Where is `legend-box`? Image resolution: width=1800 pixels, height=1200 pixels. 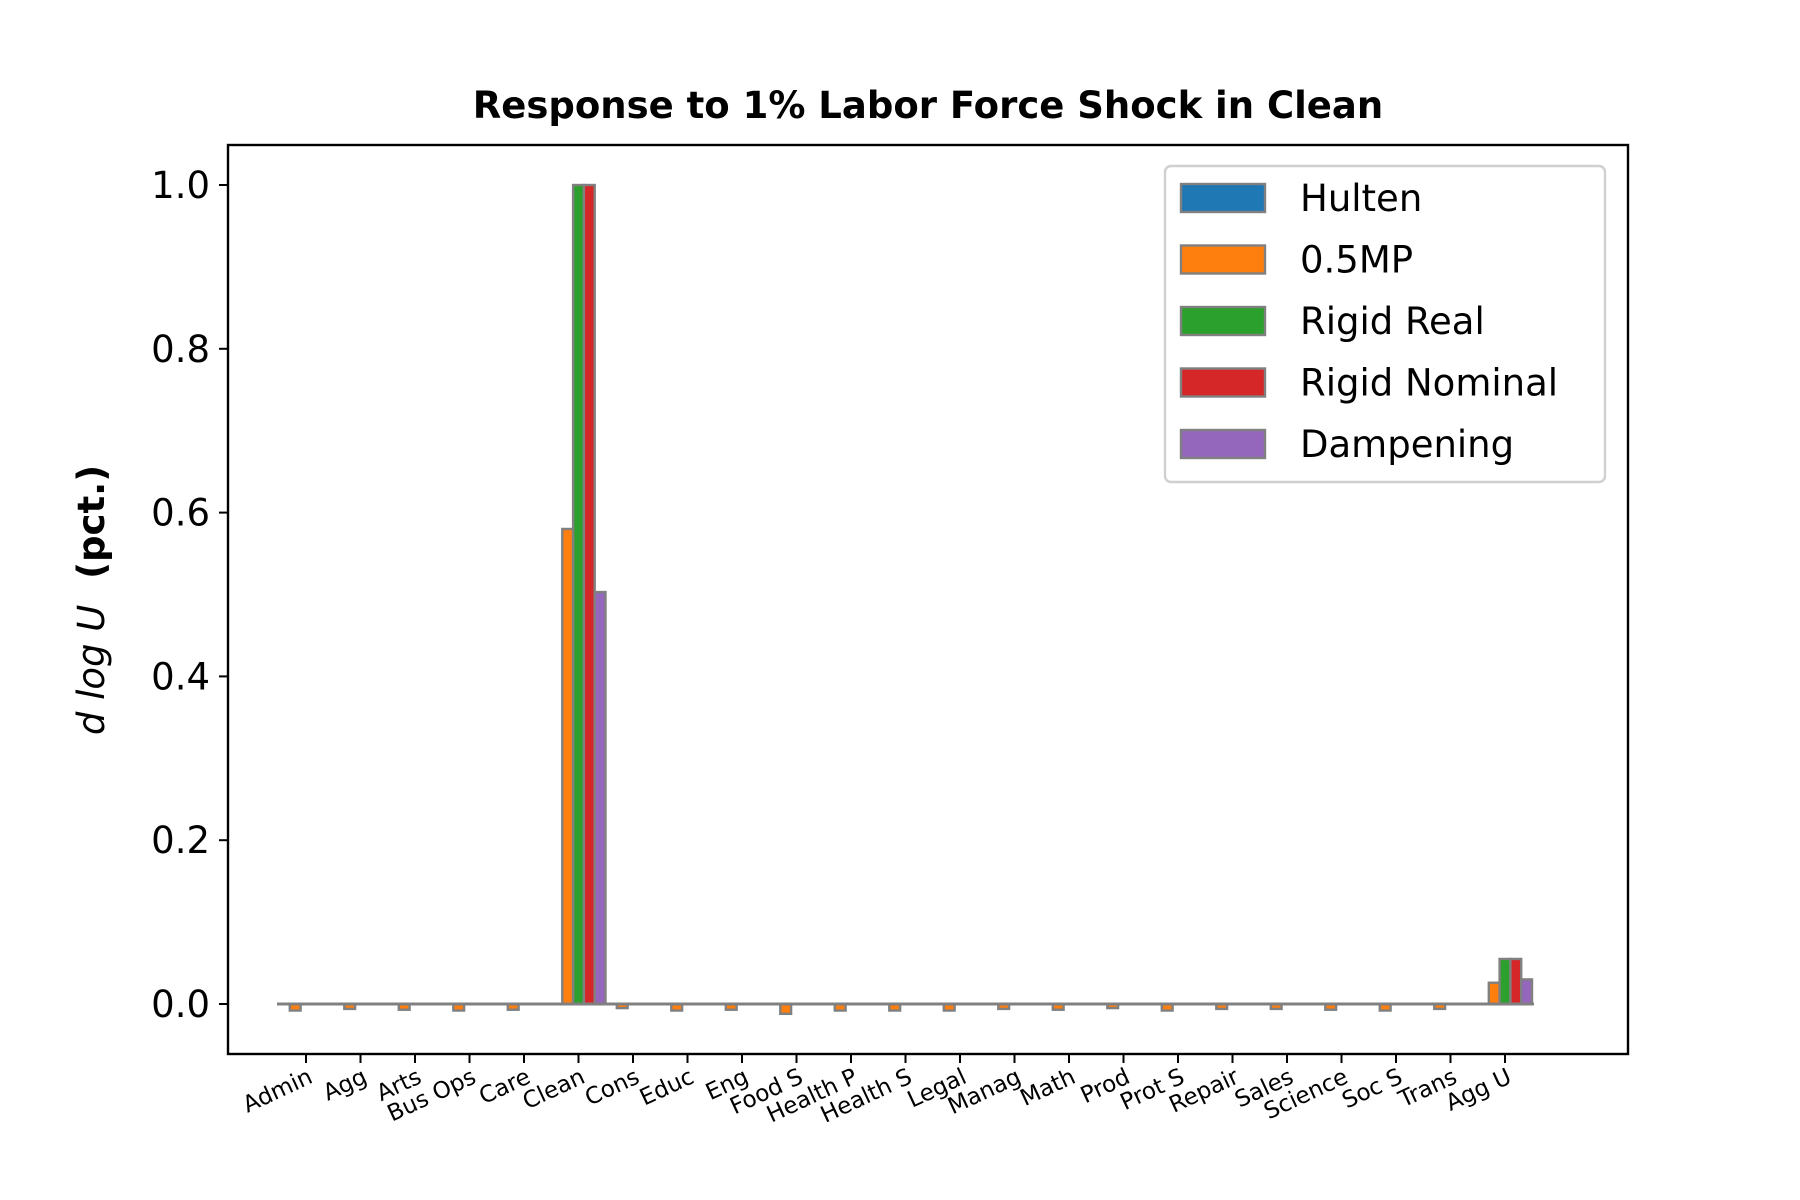 legend-box is located at coordinates (1385, 324).